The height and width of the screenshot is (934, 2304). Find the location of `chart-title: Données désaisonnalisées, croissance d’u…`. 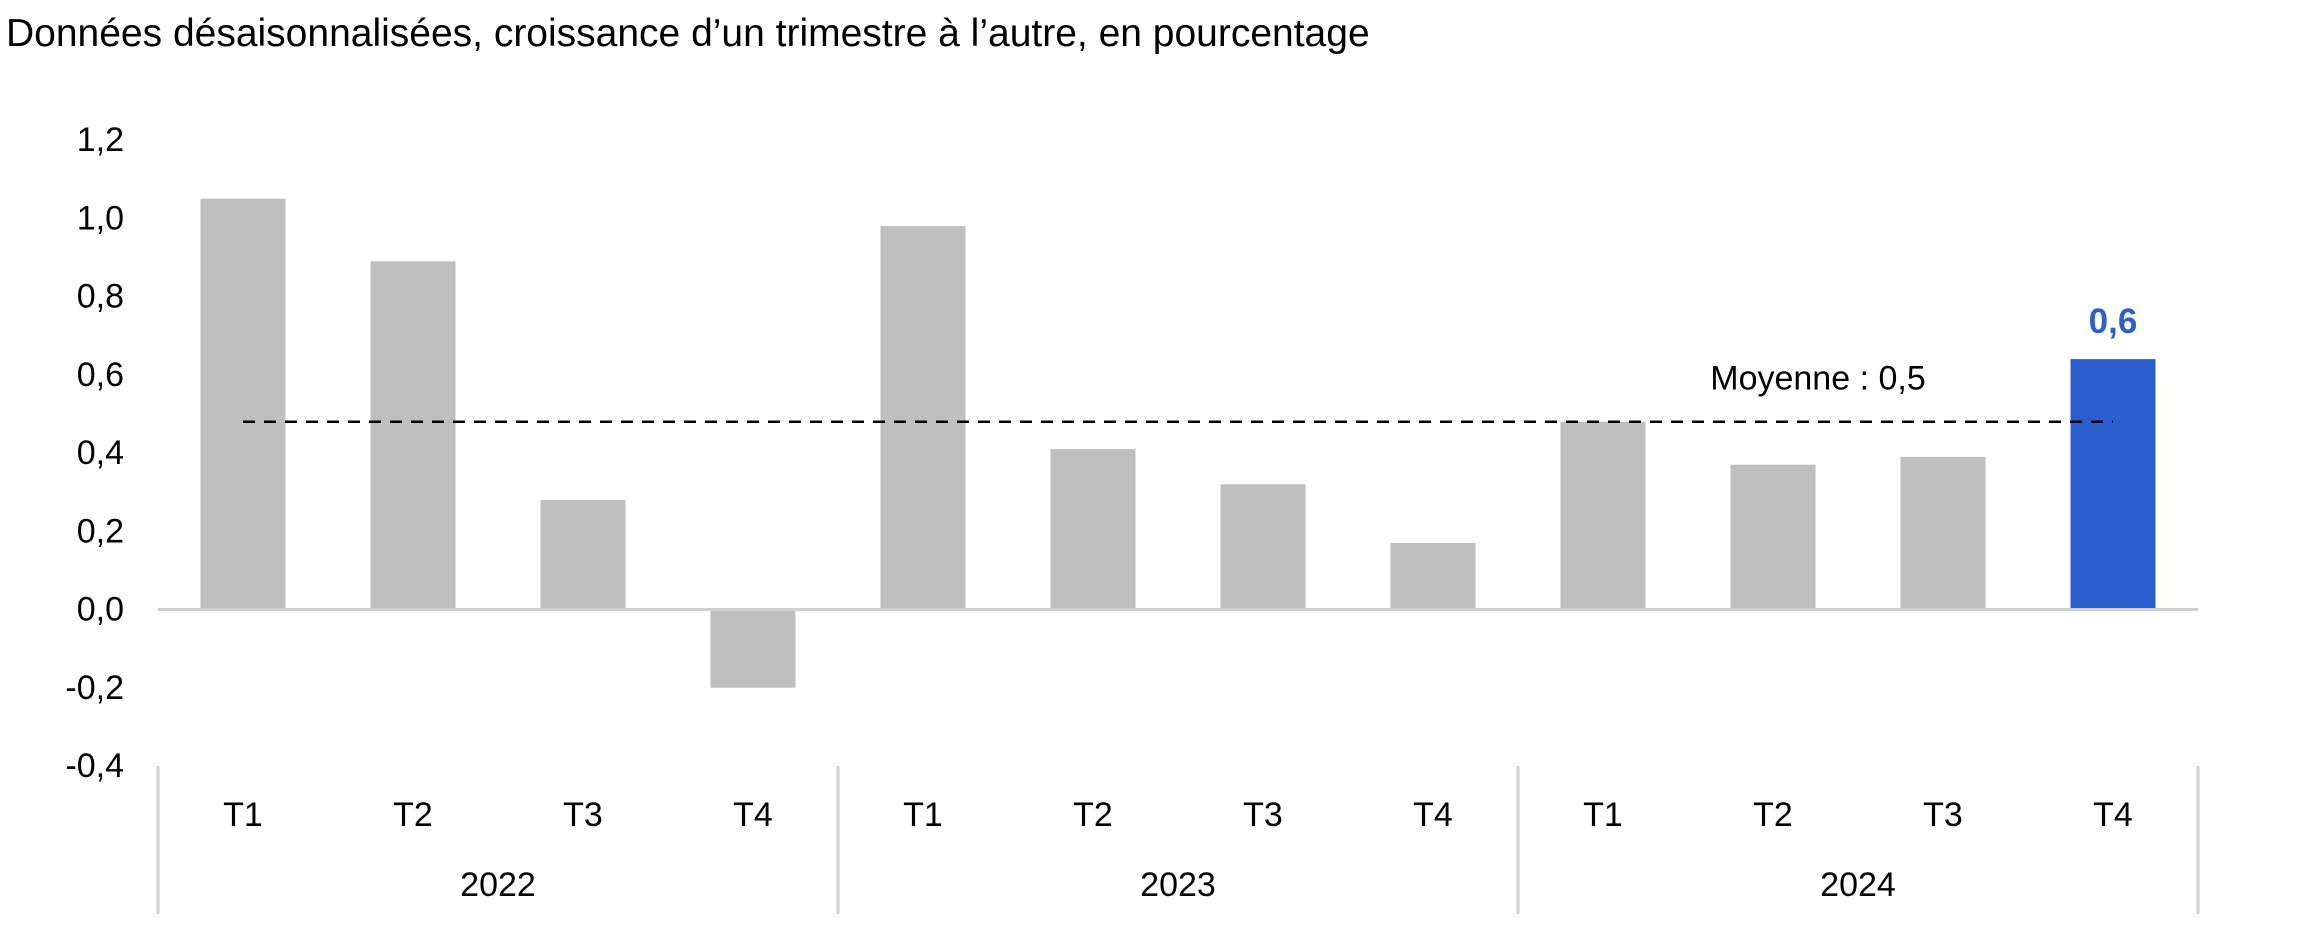

chart-title: Données désaisonnalisées, croissance d’u… is located at coordinates (688, 33).